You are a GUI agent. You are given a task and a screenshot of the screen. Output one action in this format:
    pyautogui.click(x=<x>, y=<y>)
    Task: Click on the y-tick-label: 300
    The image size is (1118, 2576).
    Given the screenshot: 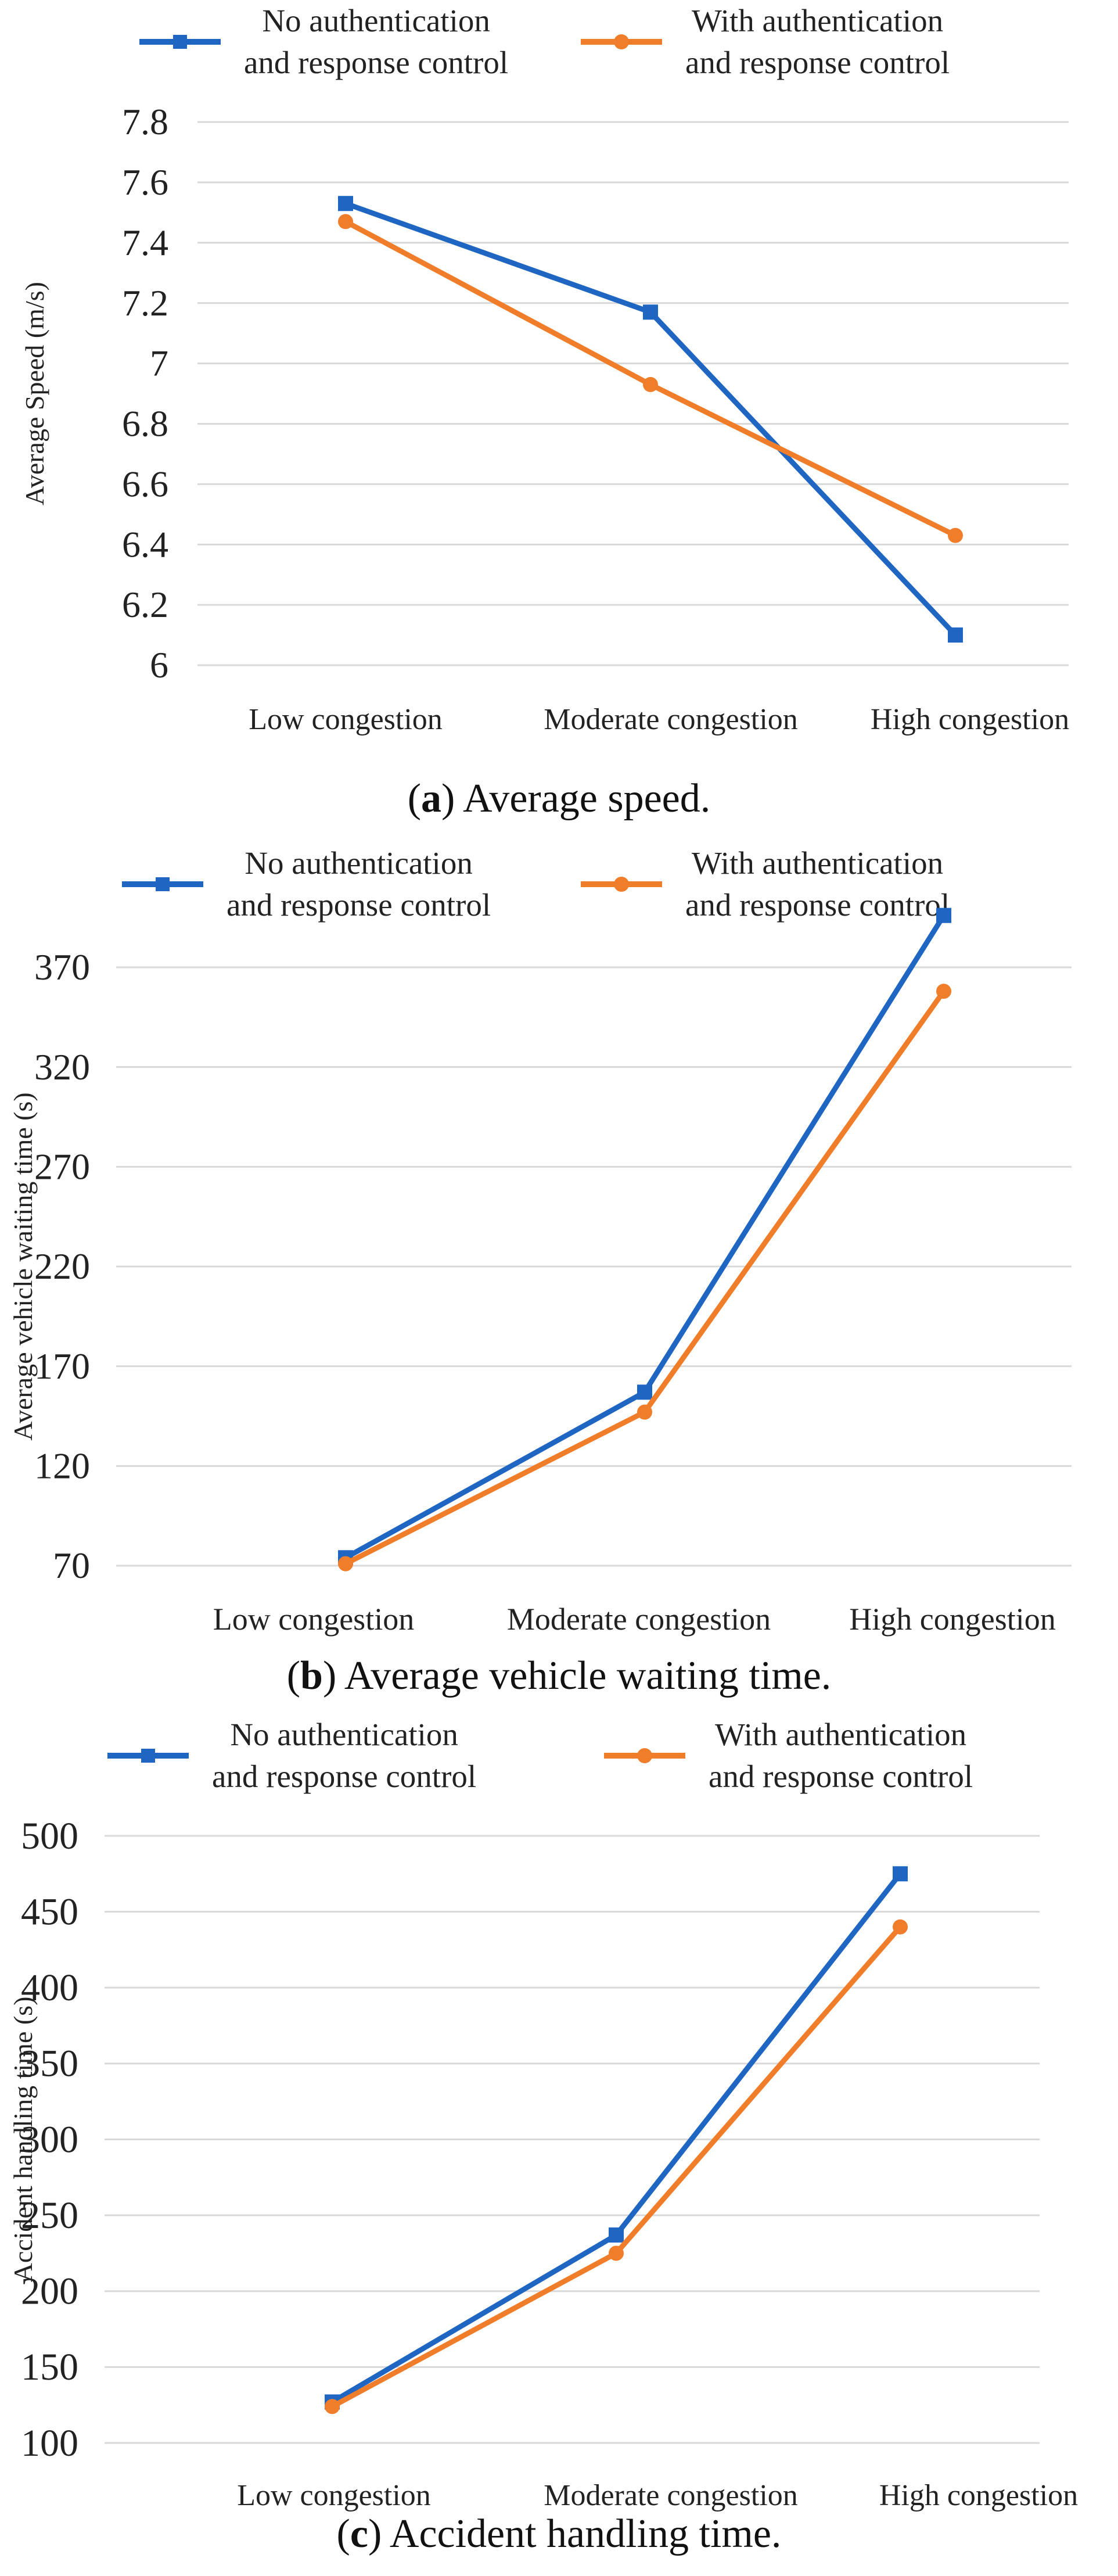 What is the action you would take?
    pyautogui.click(x=49, y=2139)
    